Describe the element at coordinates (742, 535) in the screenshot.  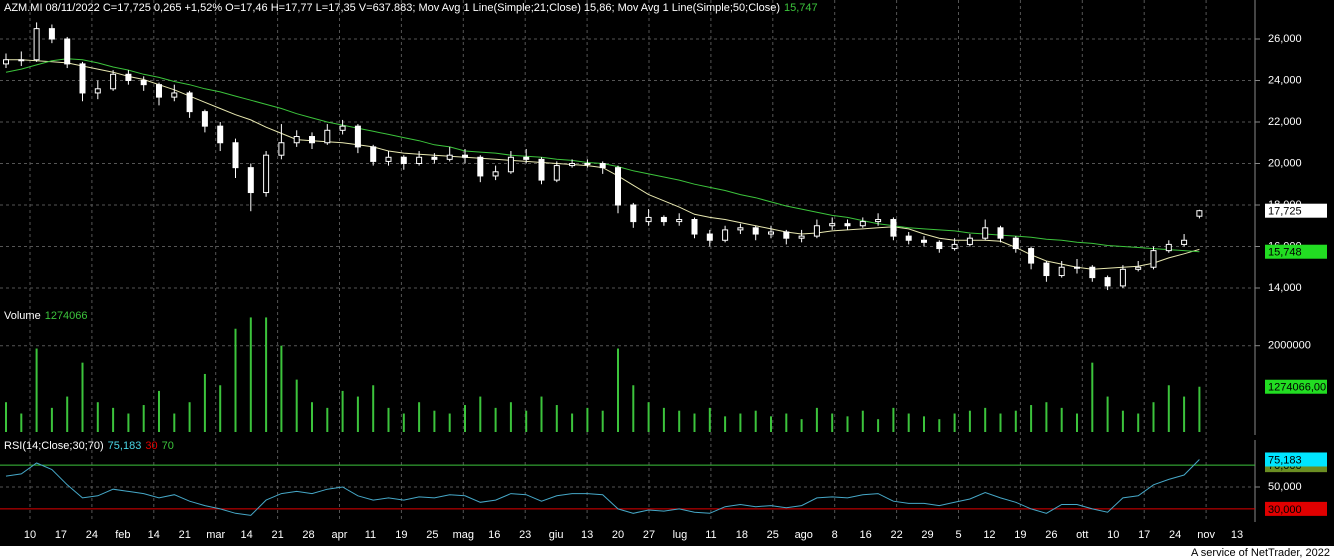
I see `x-tick-label: 18` at that location.